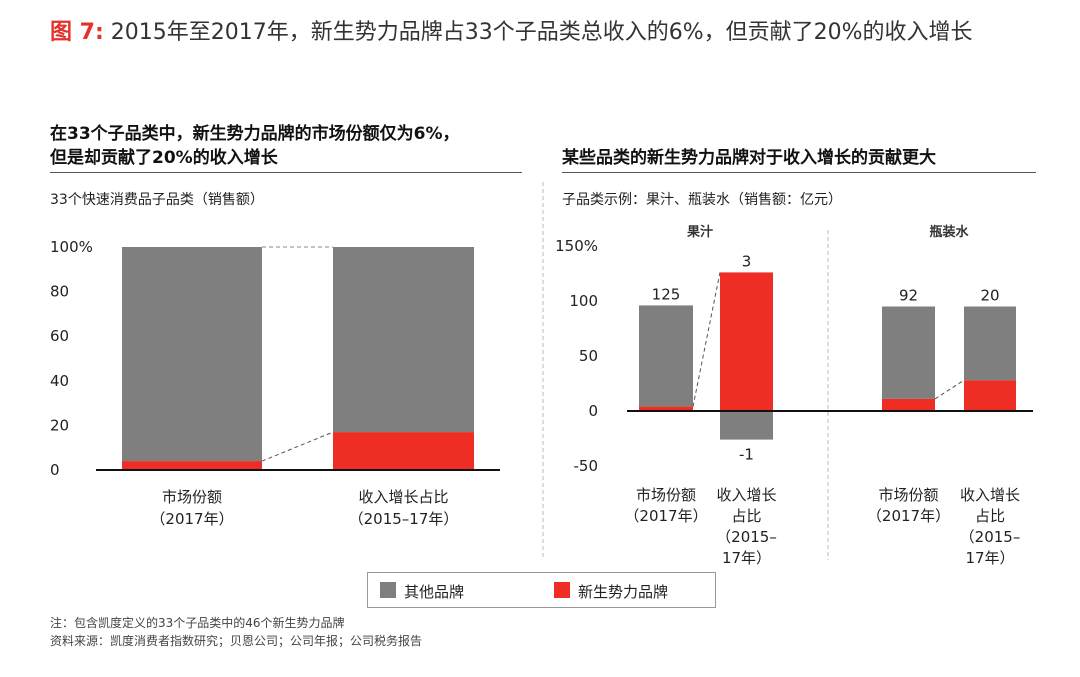 This screenshot has height=677, width=1080. I want to click on left-x-category-label: （2017年）, so click(191, 519).